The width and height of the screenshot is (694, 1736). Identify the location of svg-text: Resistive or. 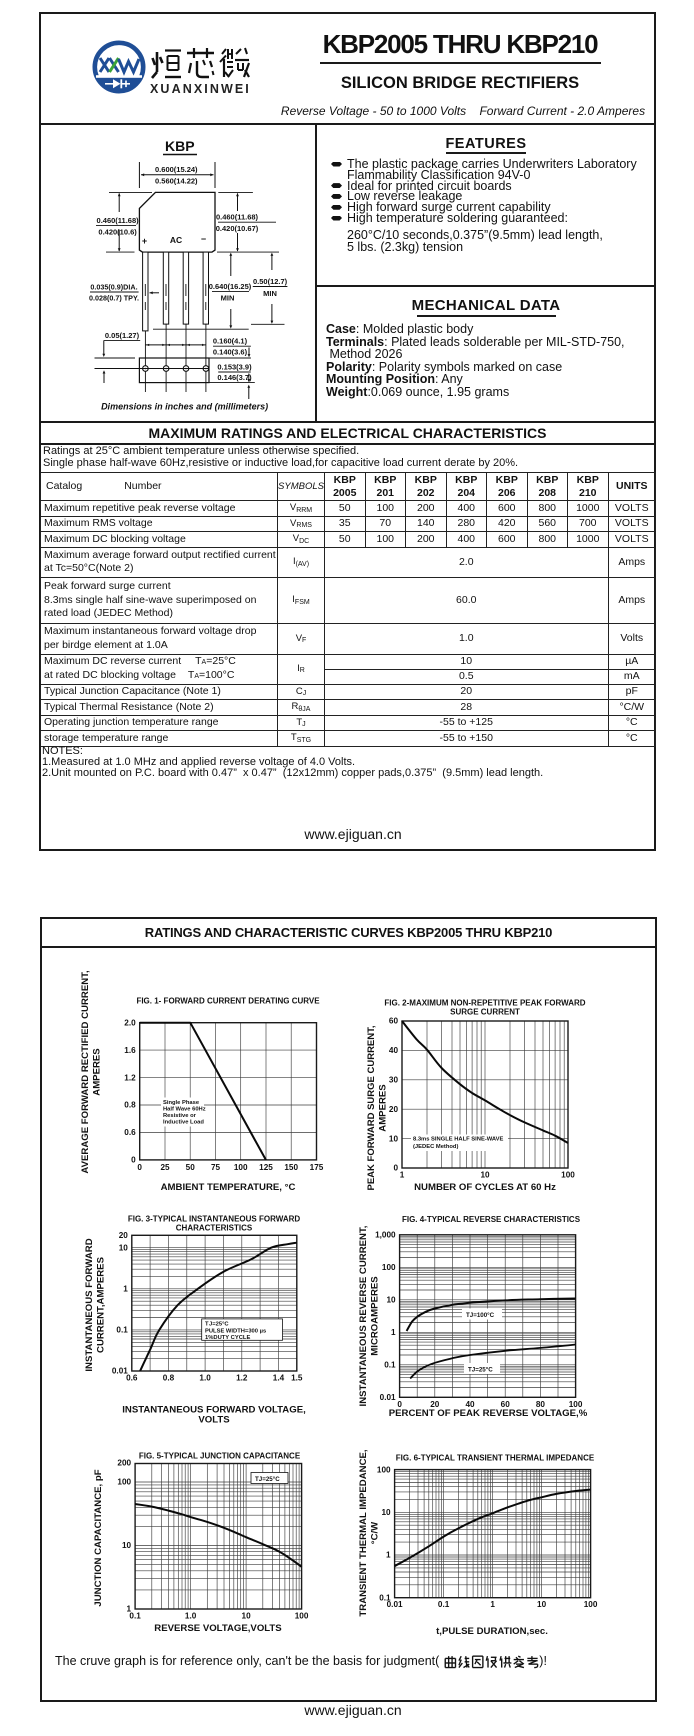
(180, 1116).